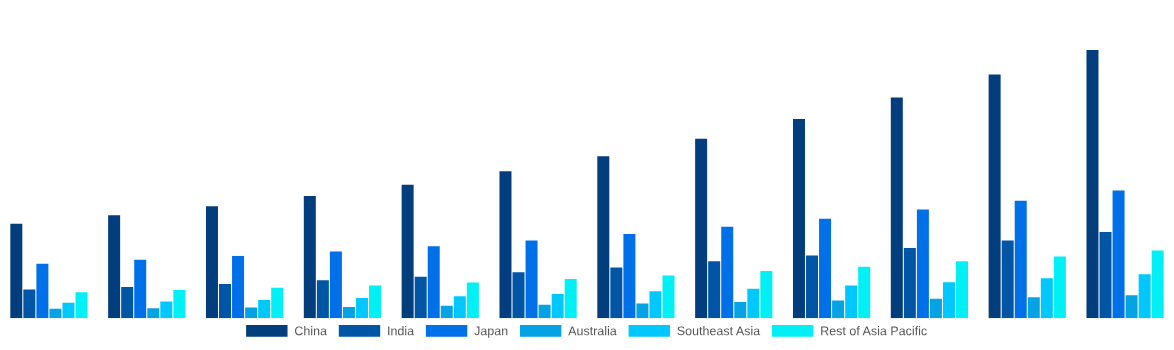 Image resolution: width=1174 pixels, height=350 pixels. Describe the element at coordinates (401, 331) in the screenshot. I see `legend-label: India` at that location.